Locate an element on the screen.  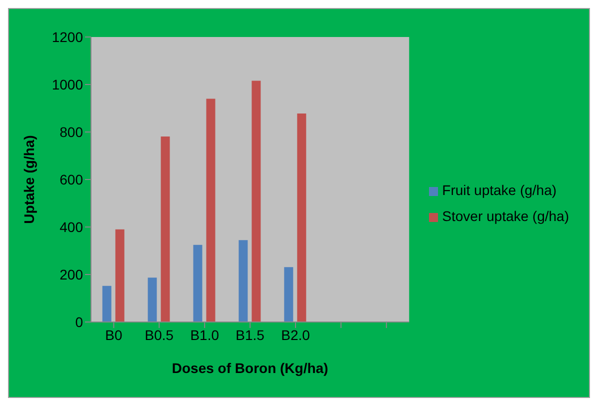
x-axis-title: Doses of Boron (Kg/ha) is located at coordinates (250, 368).